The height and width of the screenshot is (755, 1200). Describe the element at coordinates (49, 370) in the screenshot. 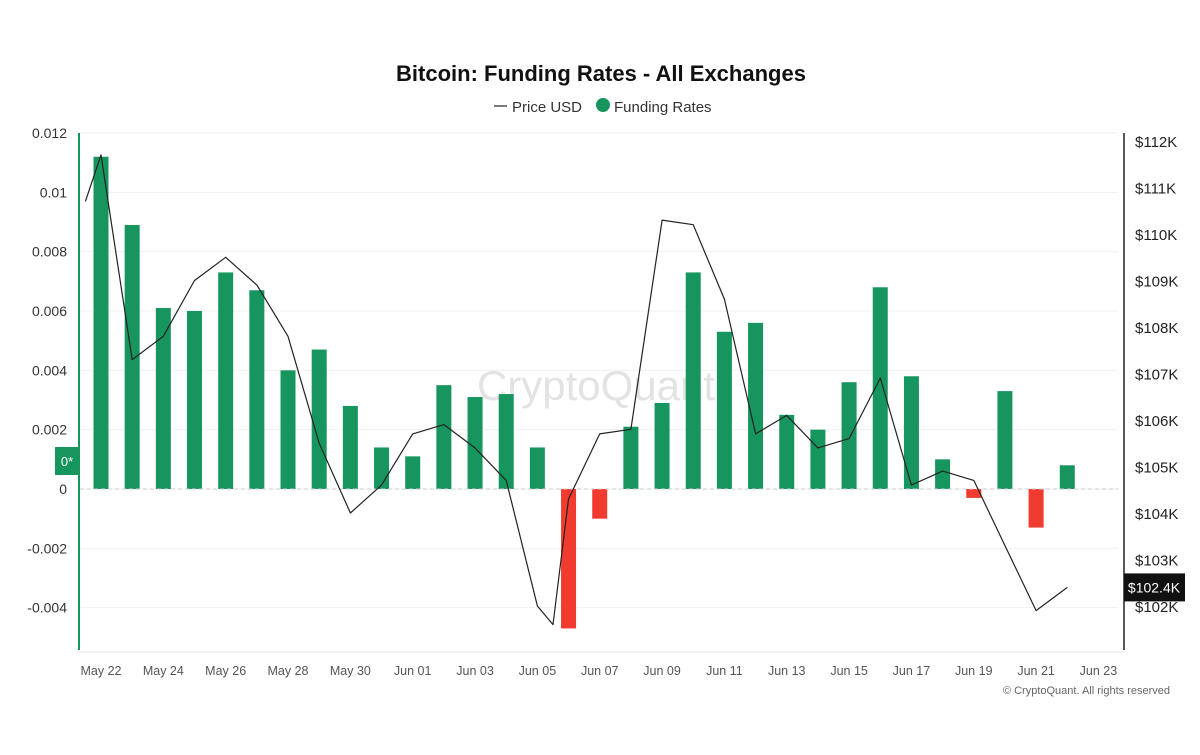

I see `y-left-tick-label: 0.004` at that location.